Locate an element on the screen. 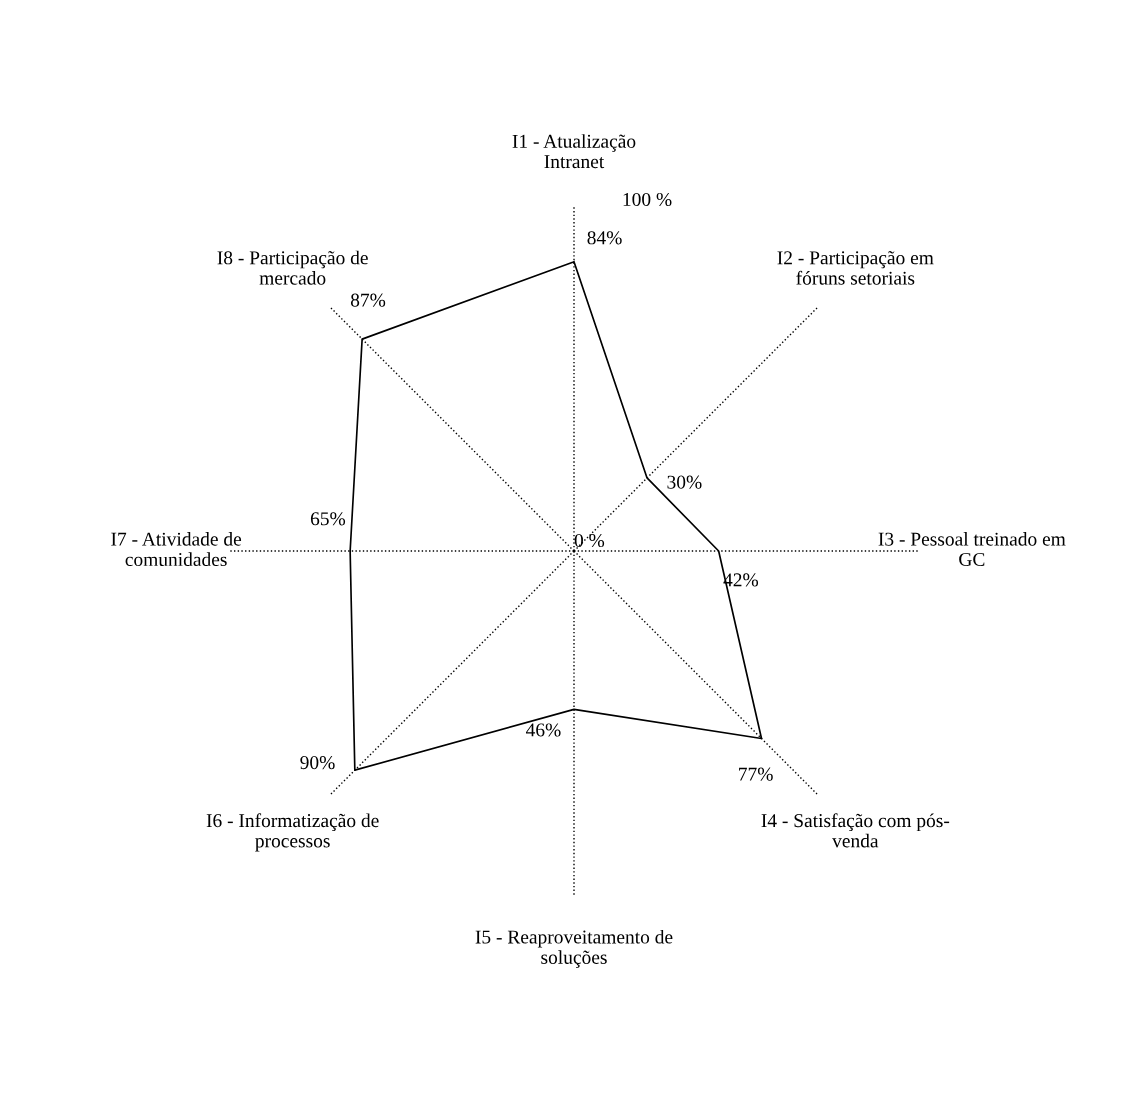 Image resolution: width=1148 pixels, height=1102 pixels. spoke-label: I4 - Satisfação com pós-venda is located at coordinates (855, 830).